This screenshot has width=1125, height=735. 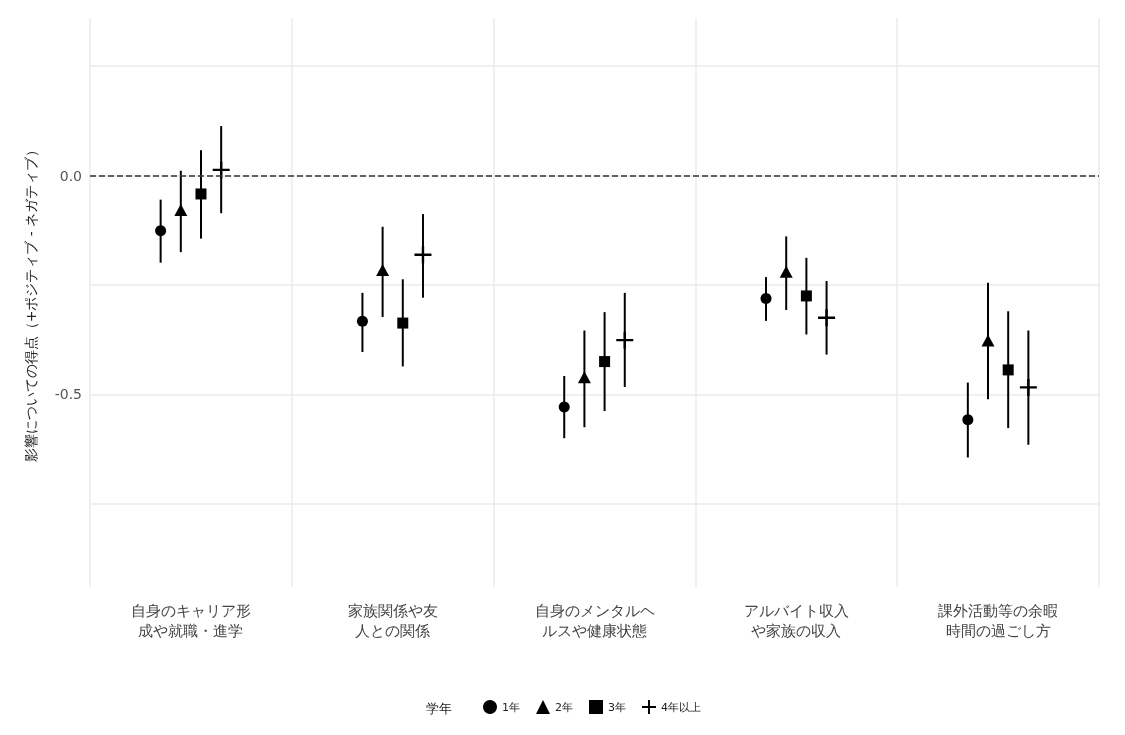 I want to click on x-tick-label: 課外活動等の余暇時間の過ごし方, so click(x=998, y=621).